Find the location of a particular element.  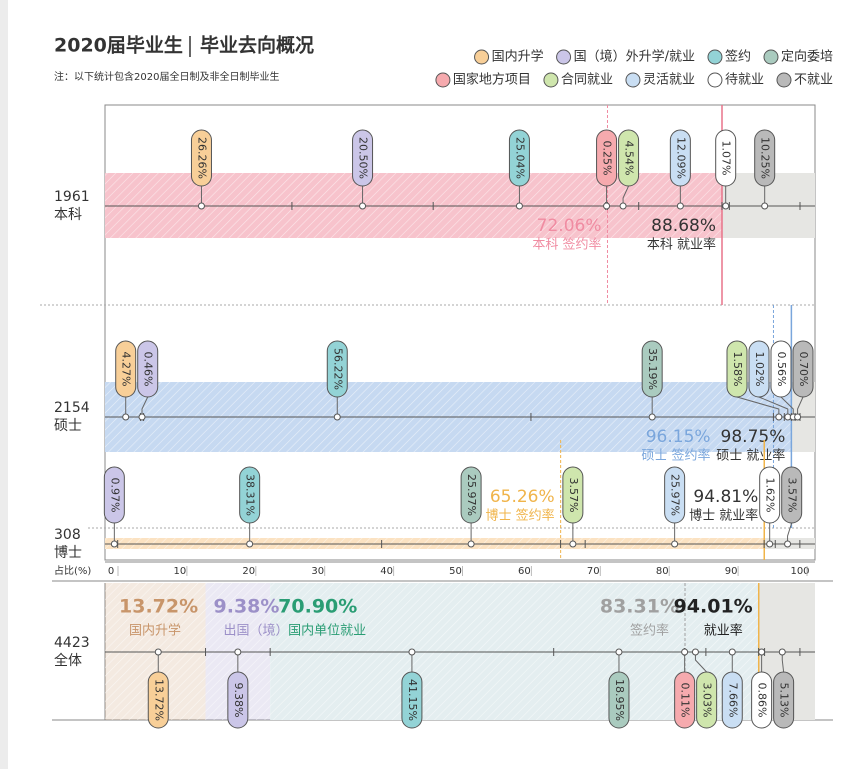

callout-label: 4.27% is located at coordinates (126, 369).